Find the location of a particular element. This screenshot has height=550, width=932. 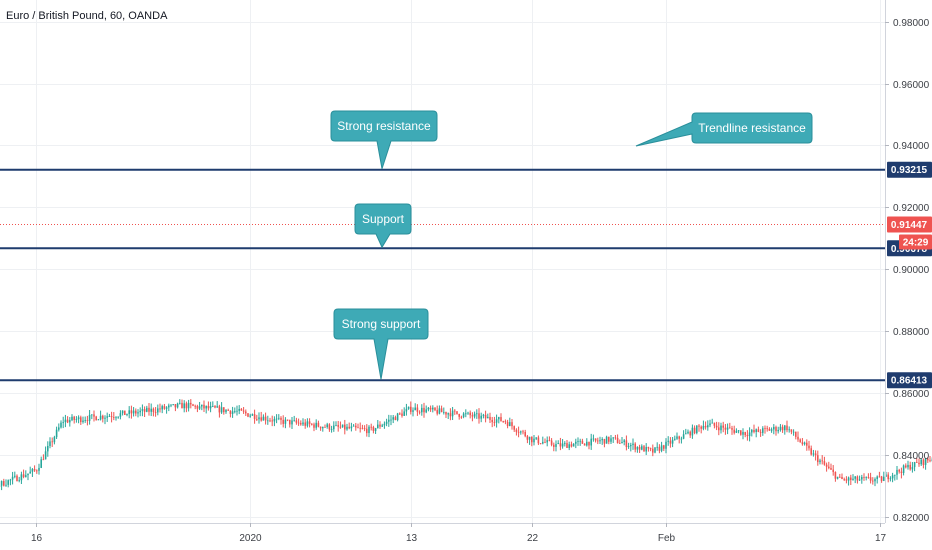

callout-trendline-resistance: Trendline resistance is located at coordinates (724, 129).